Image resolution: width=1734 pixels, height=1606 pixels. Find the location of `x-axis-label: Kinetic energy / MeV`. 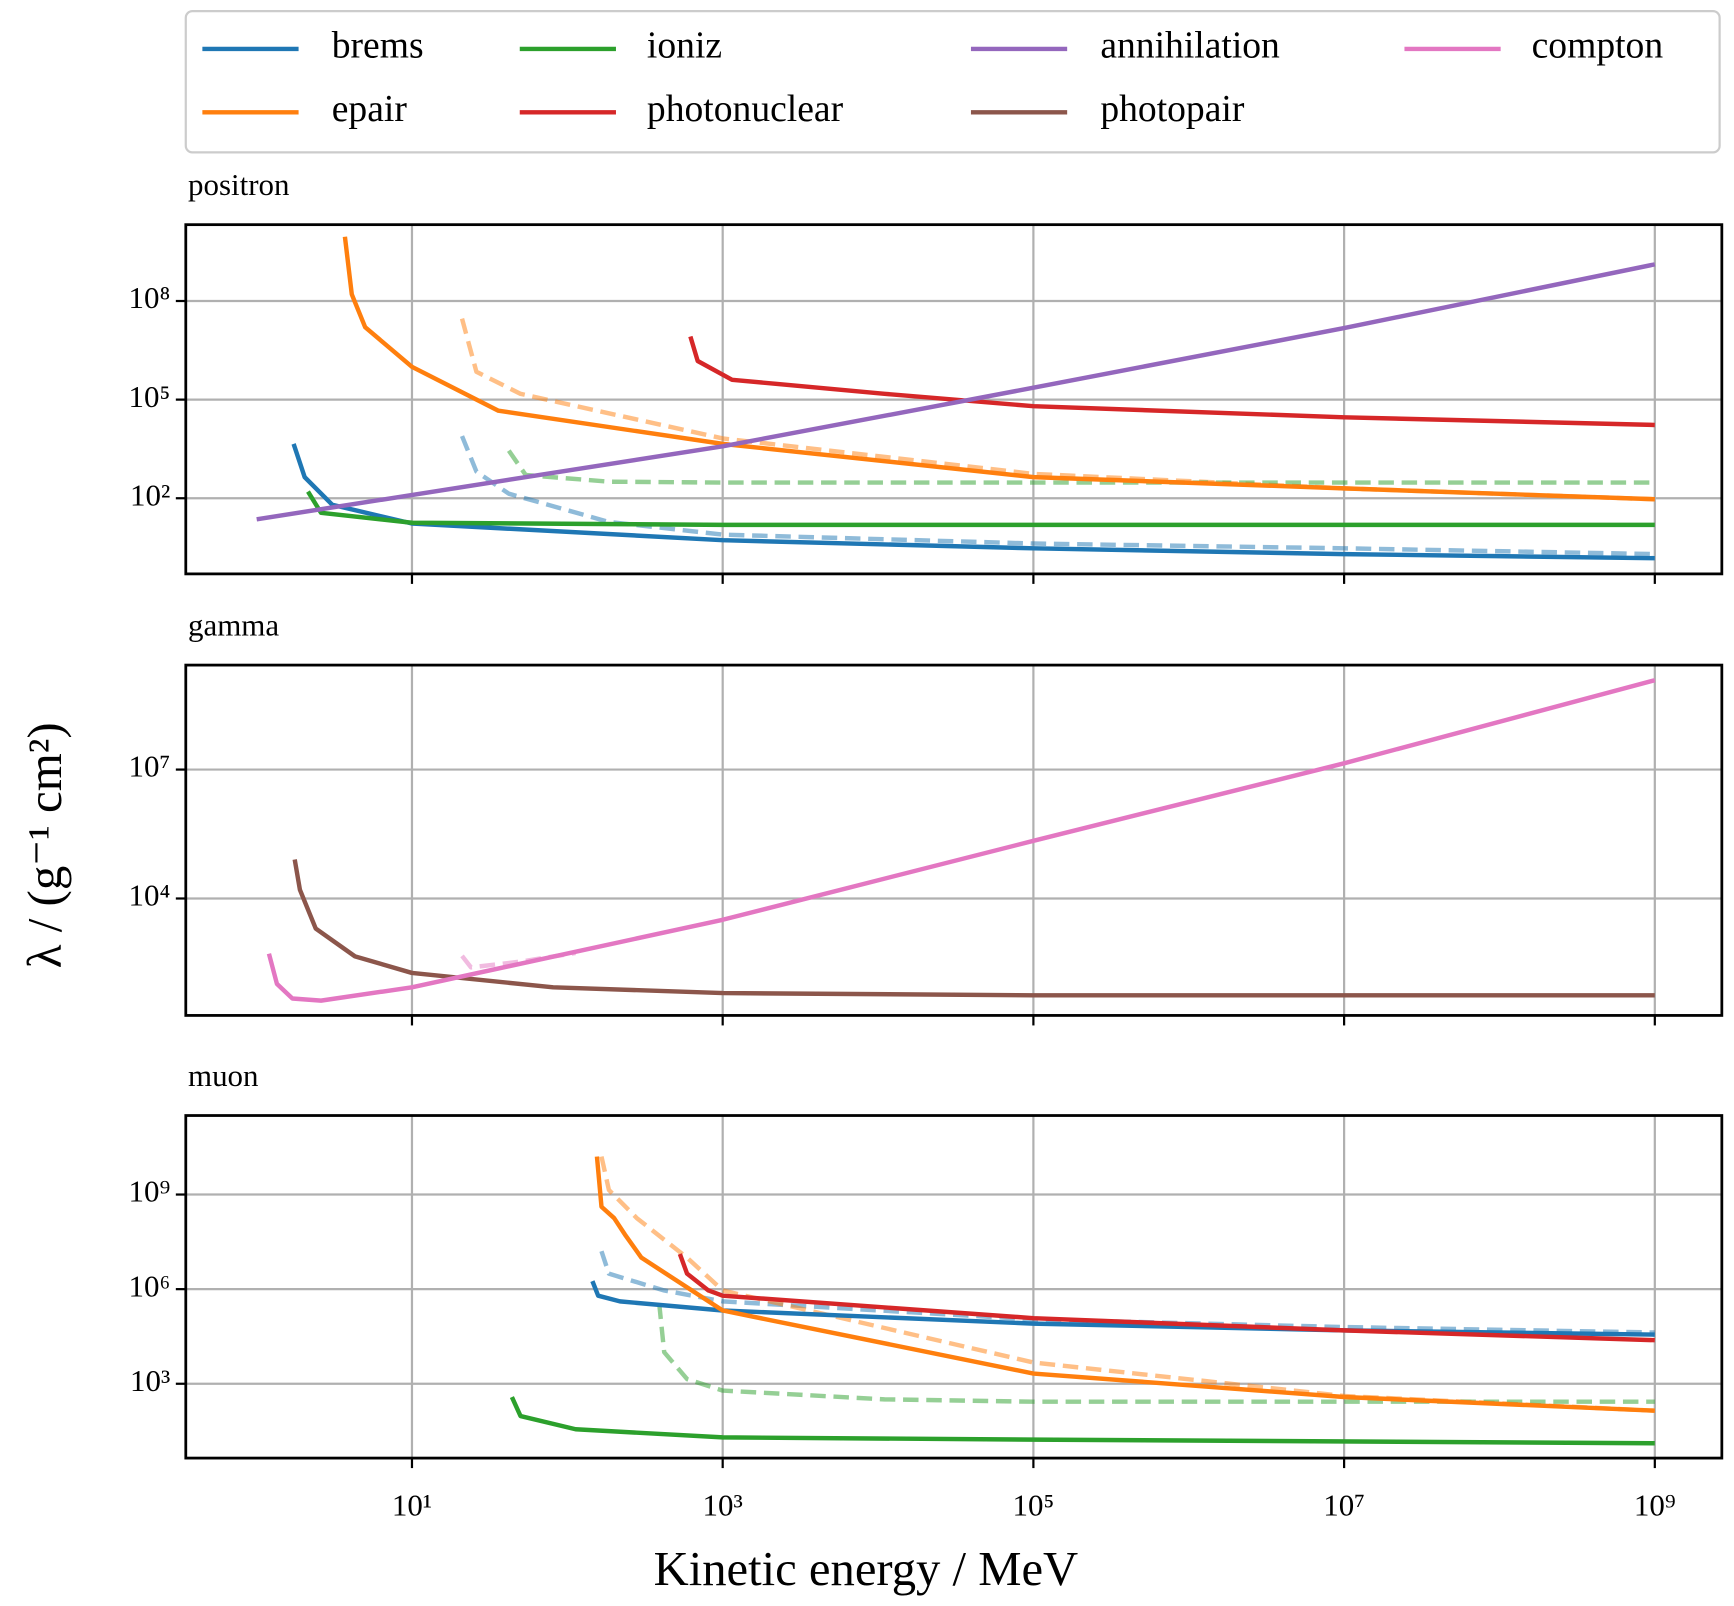

x-axis-label: Kinetic energy / MeV is located at coordinates (866, 1569).